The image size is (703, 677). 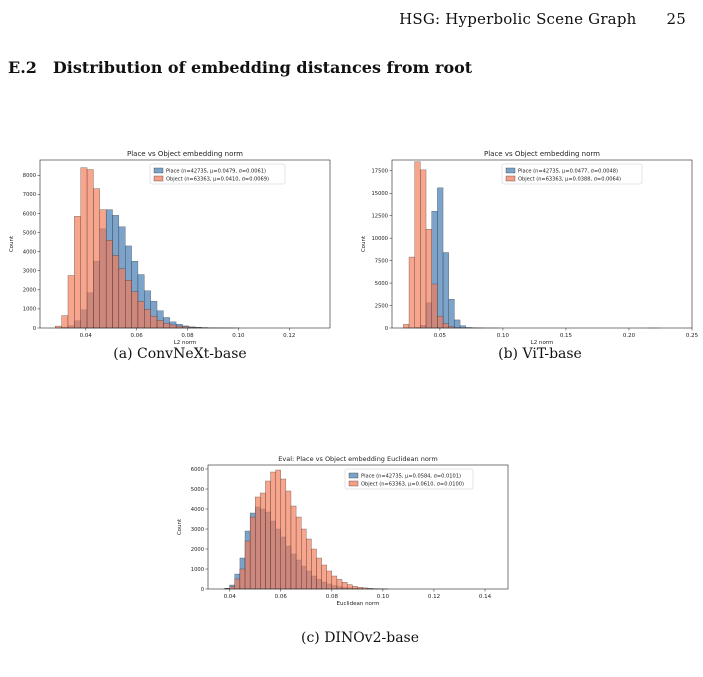 I want to click on legend-label-object: Object (n=63363, μ=0.0388, σ=0.0064), so click(x=569, y=179).